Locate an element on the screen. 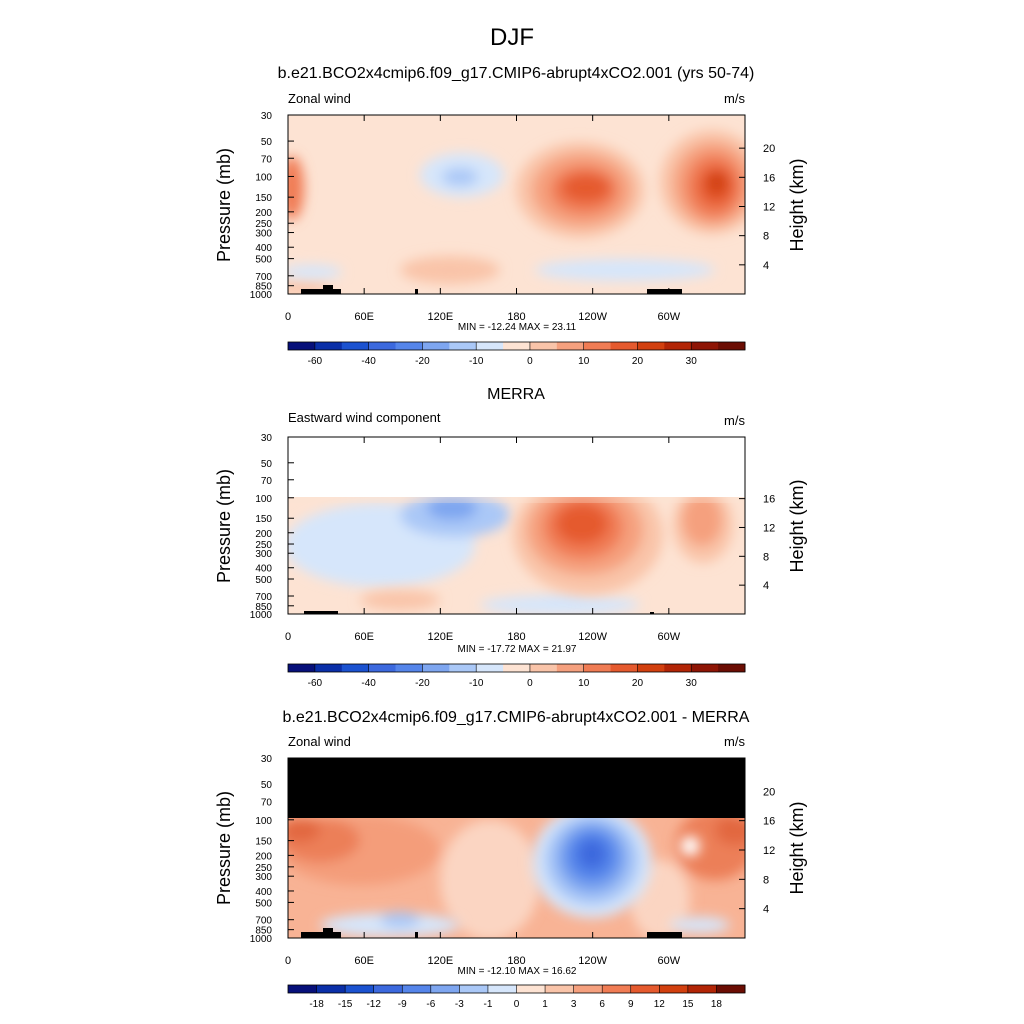 This screenshot has width=1024, height=1024. figure-title: DJF is located at coordinates (512, 37).